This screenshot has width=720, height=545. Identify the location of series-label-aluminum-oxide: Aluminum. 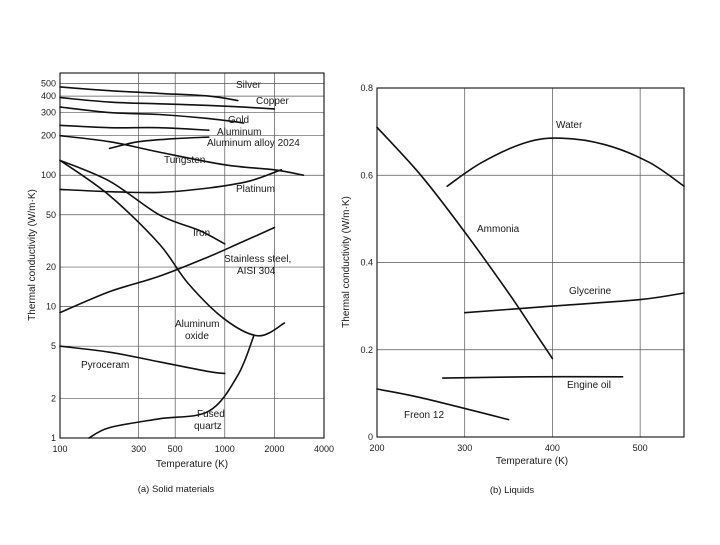
(197, 324).